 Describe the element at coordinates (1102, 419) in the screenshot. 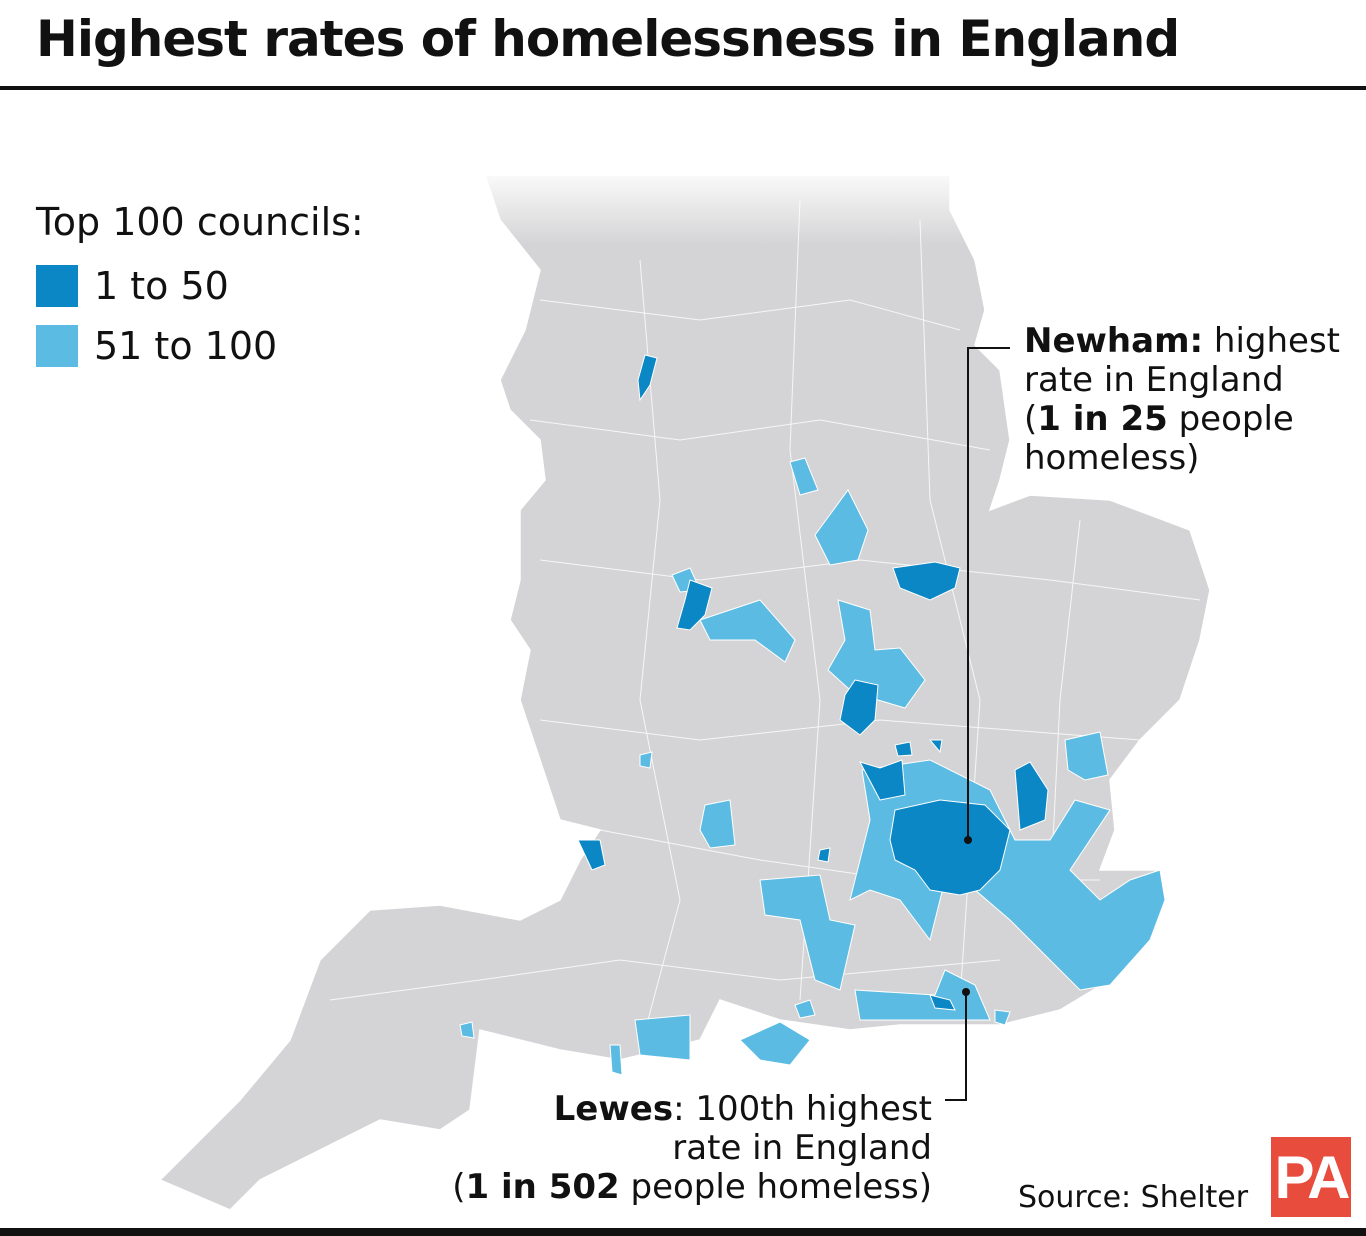

I see `newham-stat: 1 in 25` at that location.